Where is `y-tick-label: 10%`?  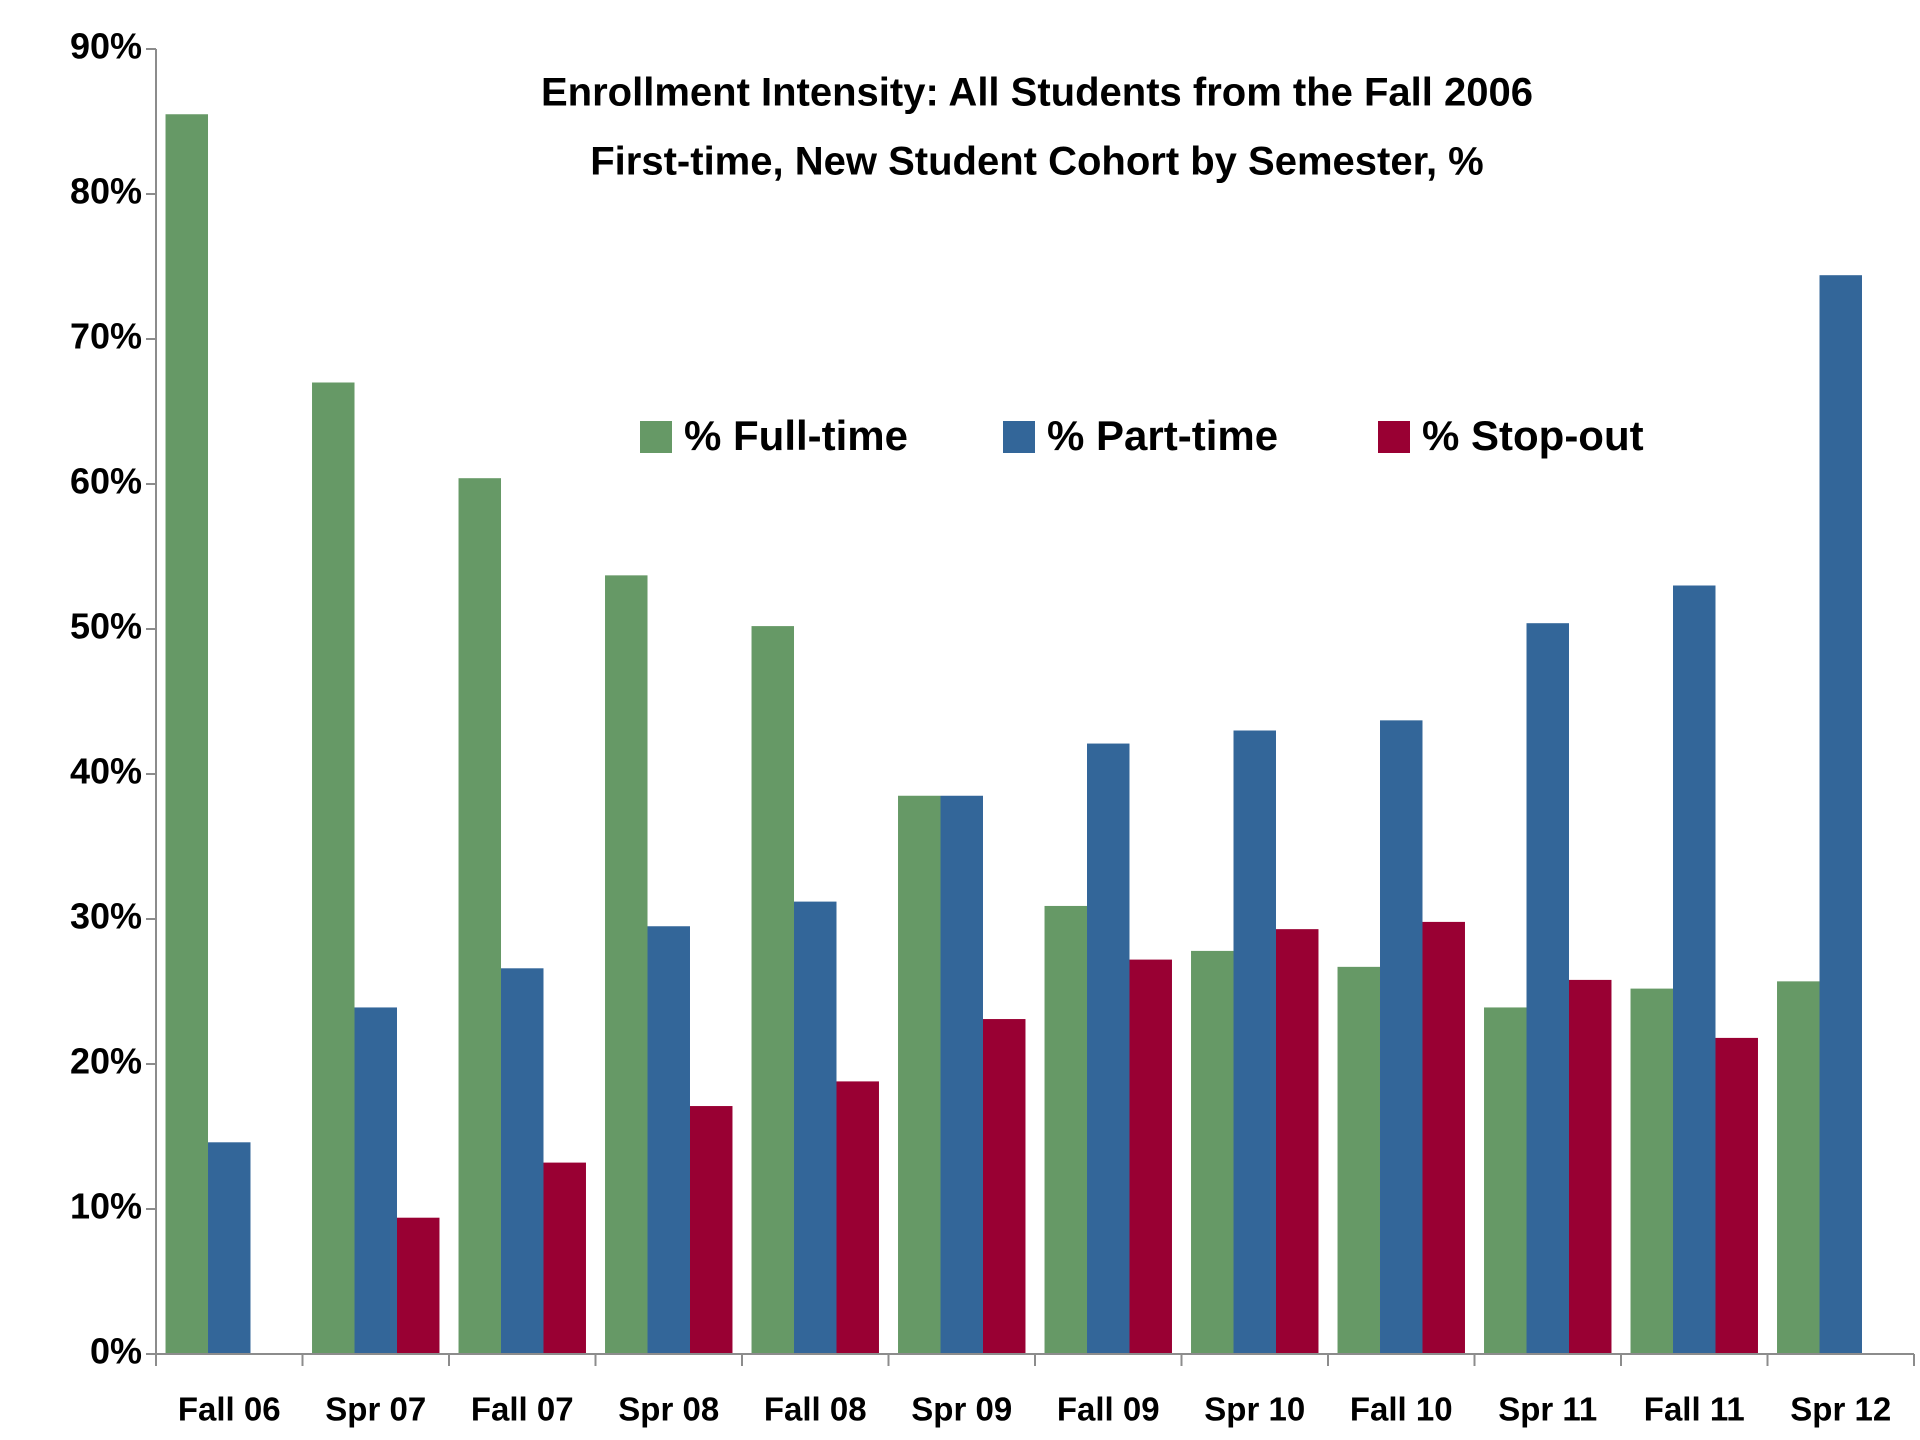
y-tick-label: 10% is located at coordinates (106, 1206).